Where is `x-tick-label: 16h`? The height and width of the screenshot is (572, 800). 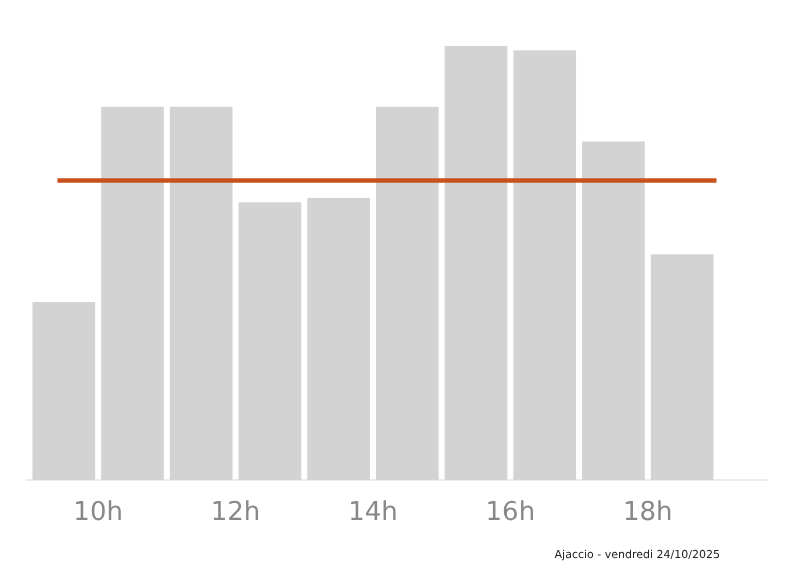 x-tick-label: 16h is located at coordinates (510, 513).